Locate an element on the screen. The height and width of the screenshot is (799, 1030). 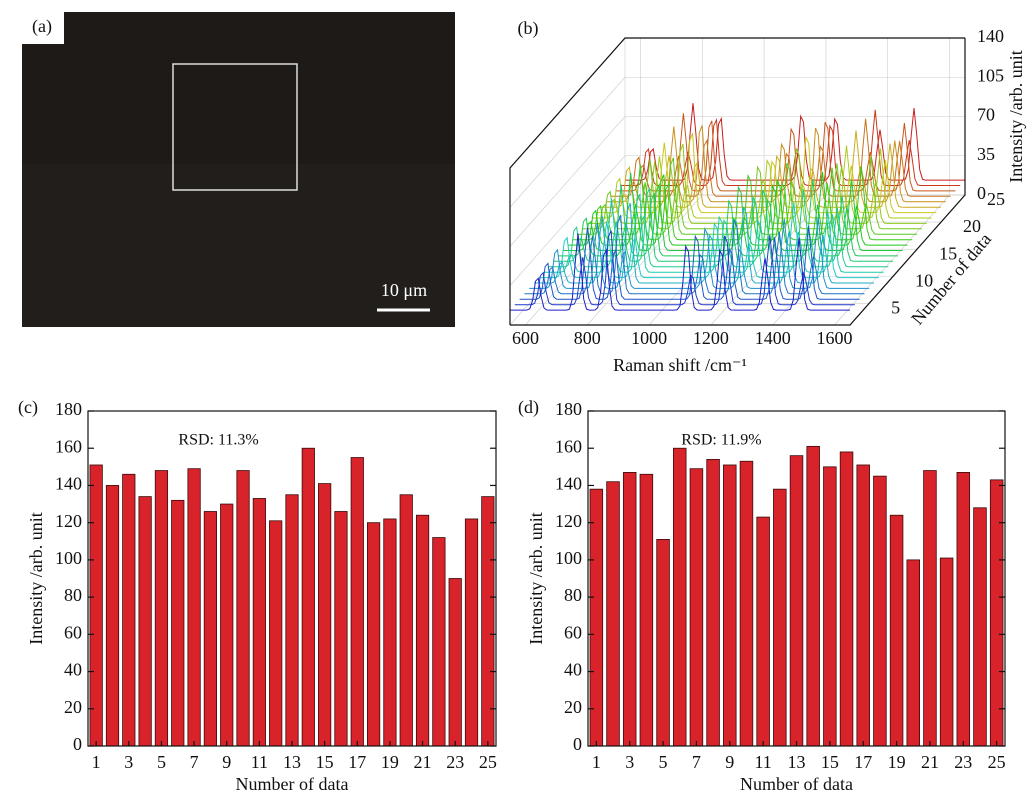
selection-box is located at coordinates (235, 127).